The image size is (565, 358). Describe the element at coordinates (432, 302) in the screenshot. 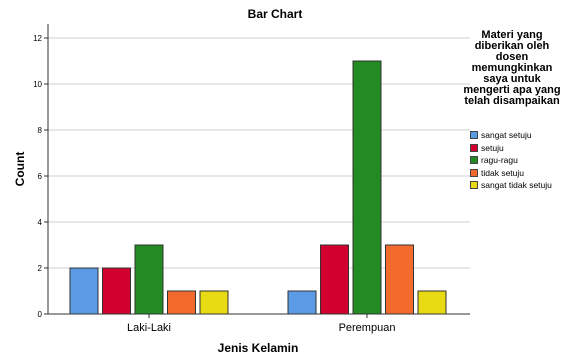

I see `bar-sangat-tidak-setuju-perempuan` at that location.